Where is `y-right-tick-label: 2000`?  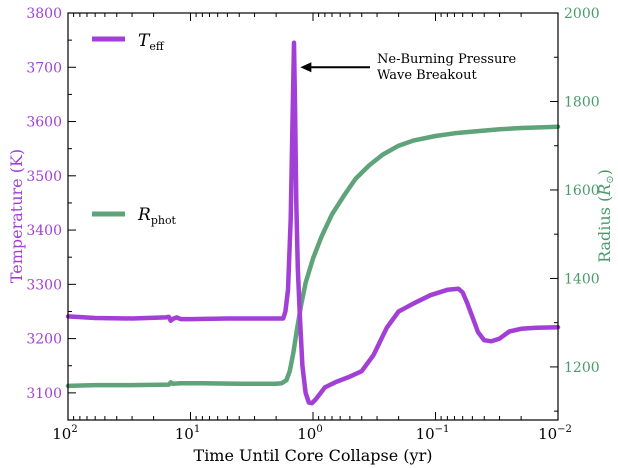
y-right-tick-label: 2000 is located at coordinates (582, 14).